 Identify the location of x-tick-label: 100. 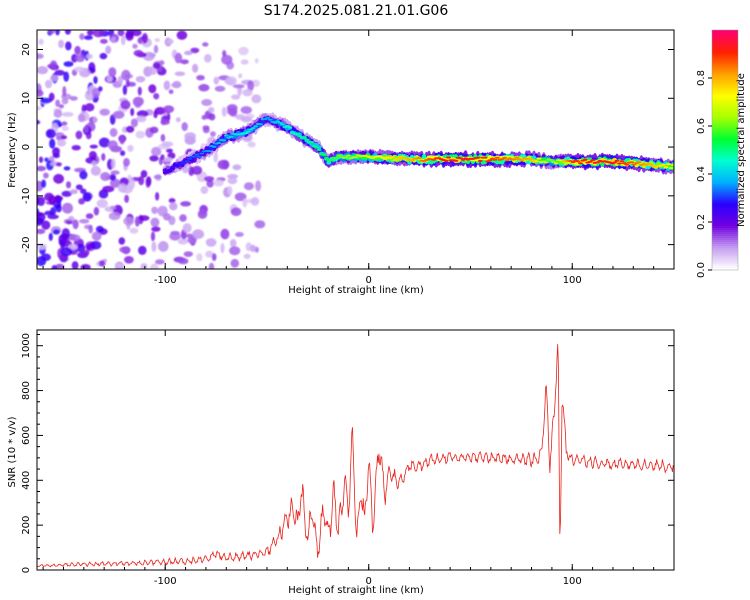
(572, 581).